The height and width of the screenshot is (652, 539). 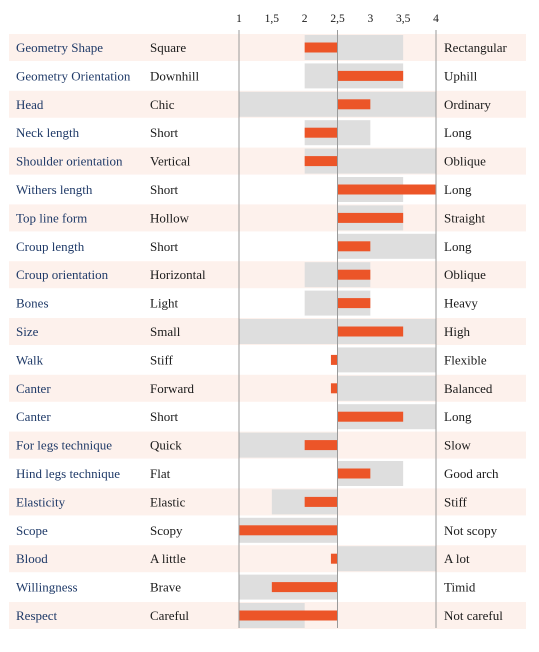 What do you see at coordinates (69, 161) in the screenshot?
I see `trait-label: Shoulder orientation` at bounding box center [69, 161].